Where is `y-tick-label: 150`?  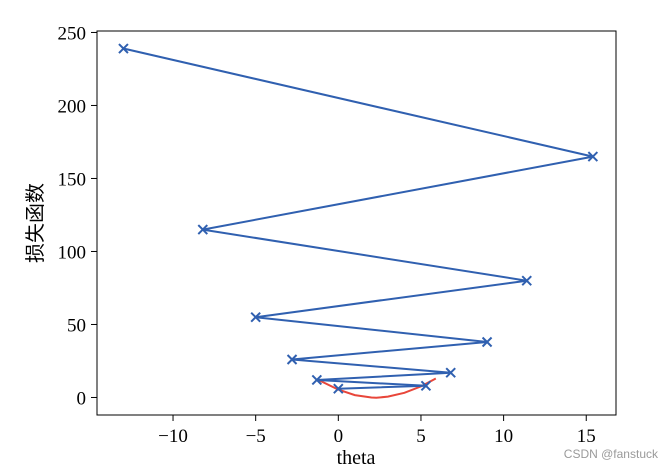 y-tick-label: 150 is located at coordinates (72, 179).